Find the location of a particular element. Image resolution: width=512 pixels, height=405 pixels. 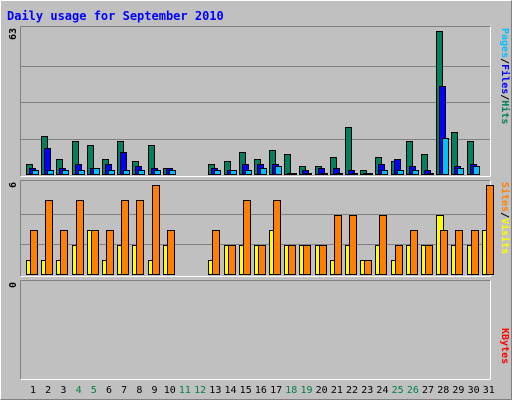

panel-kbytes-legend: KBytes is located at coordinates (504, 346).